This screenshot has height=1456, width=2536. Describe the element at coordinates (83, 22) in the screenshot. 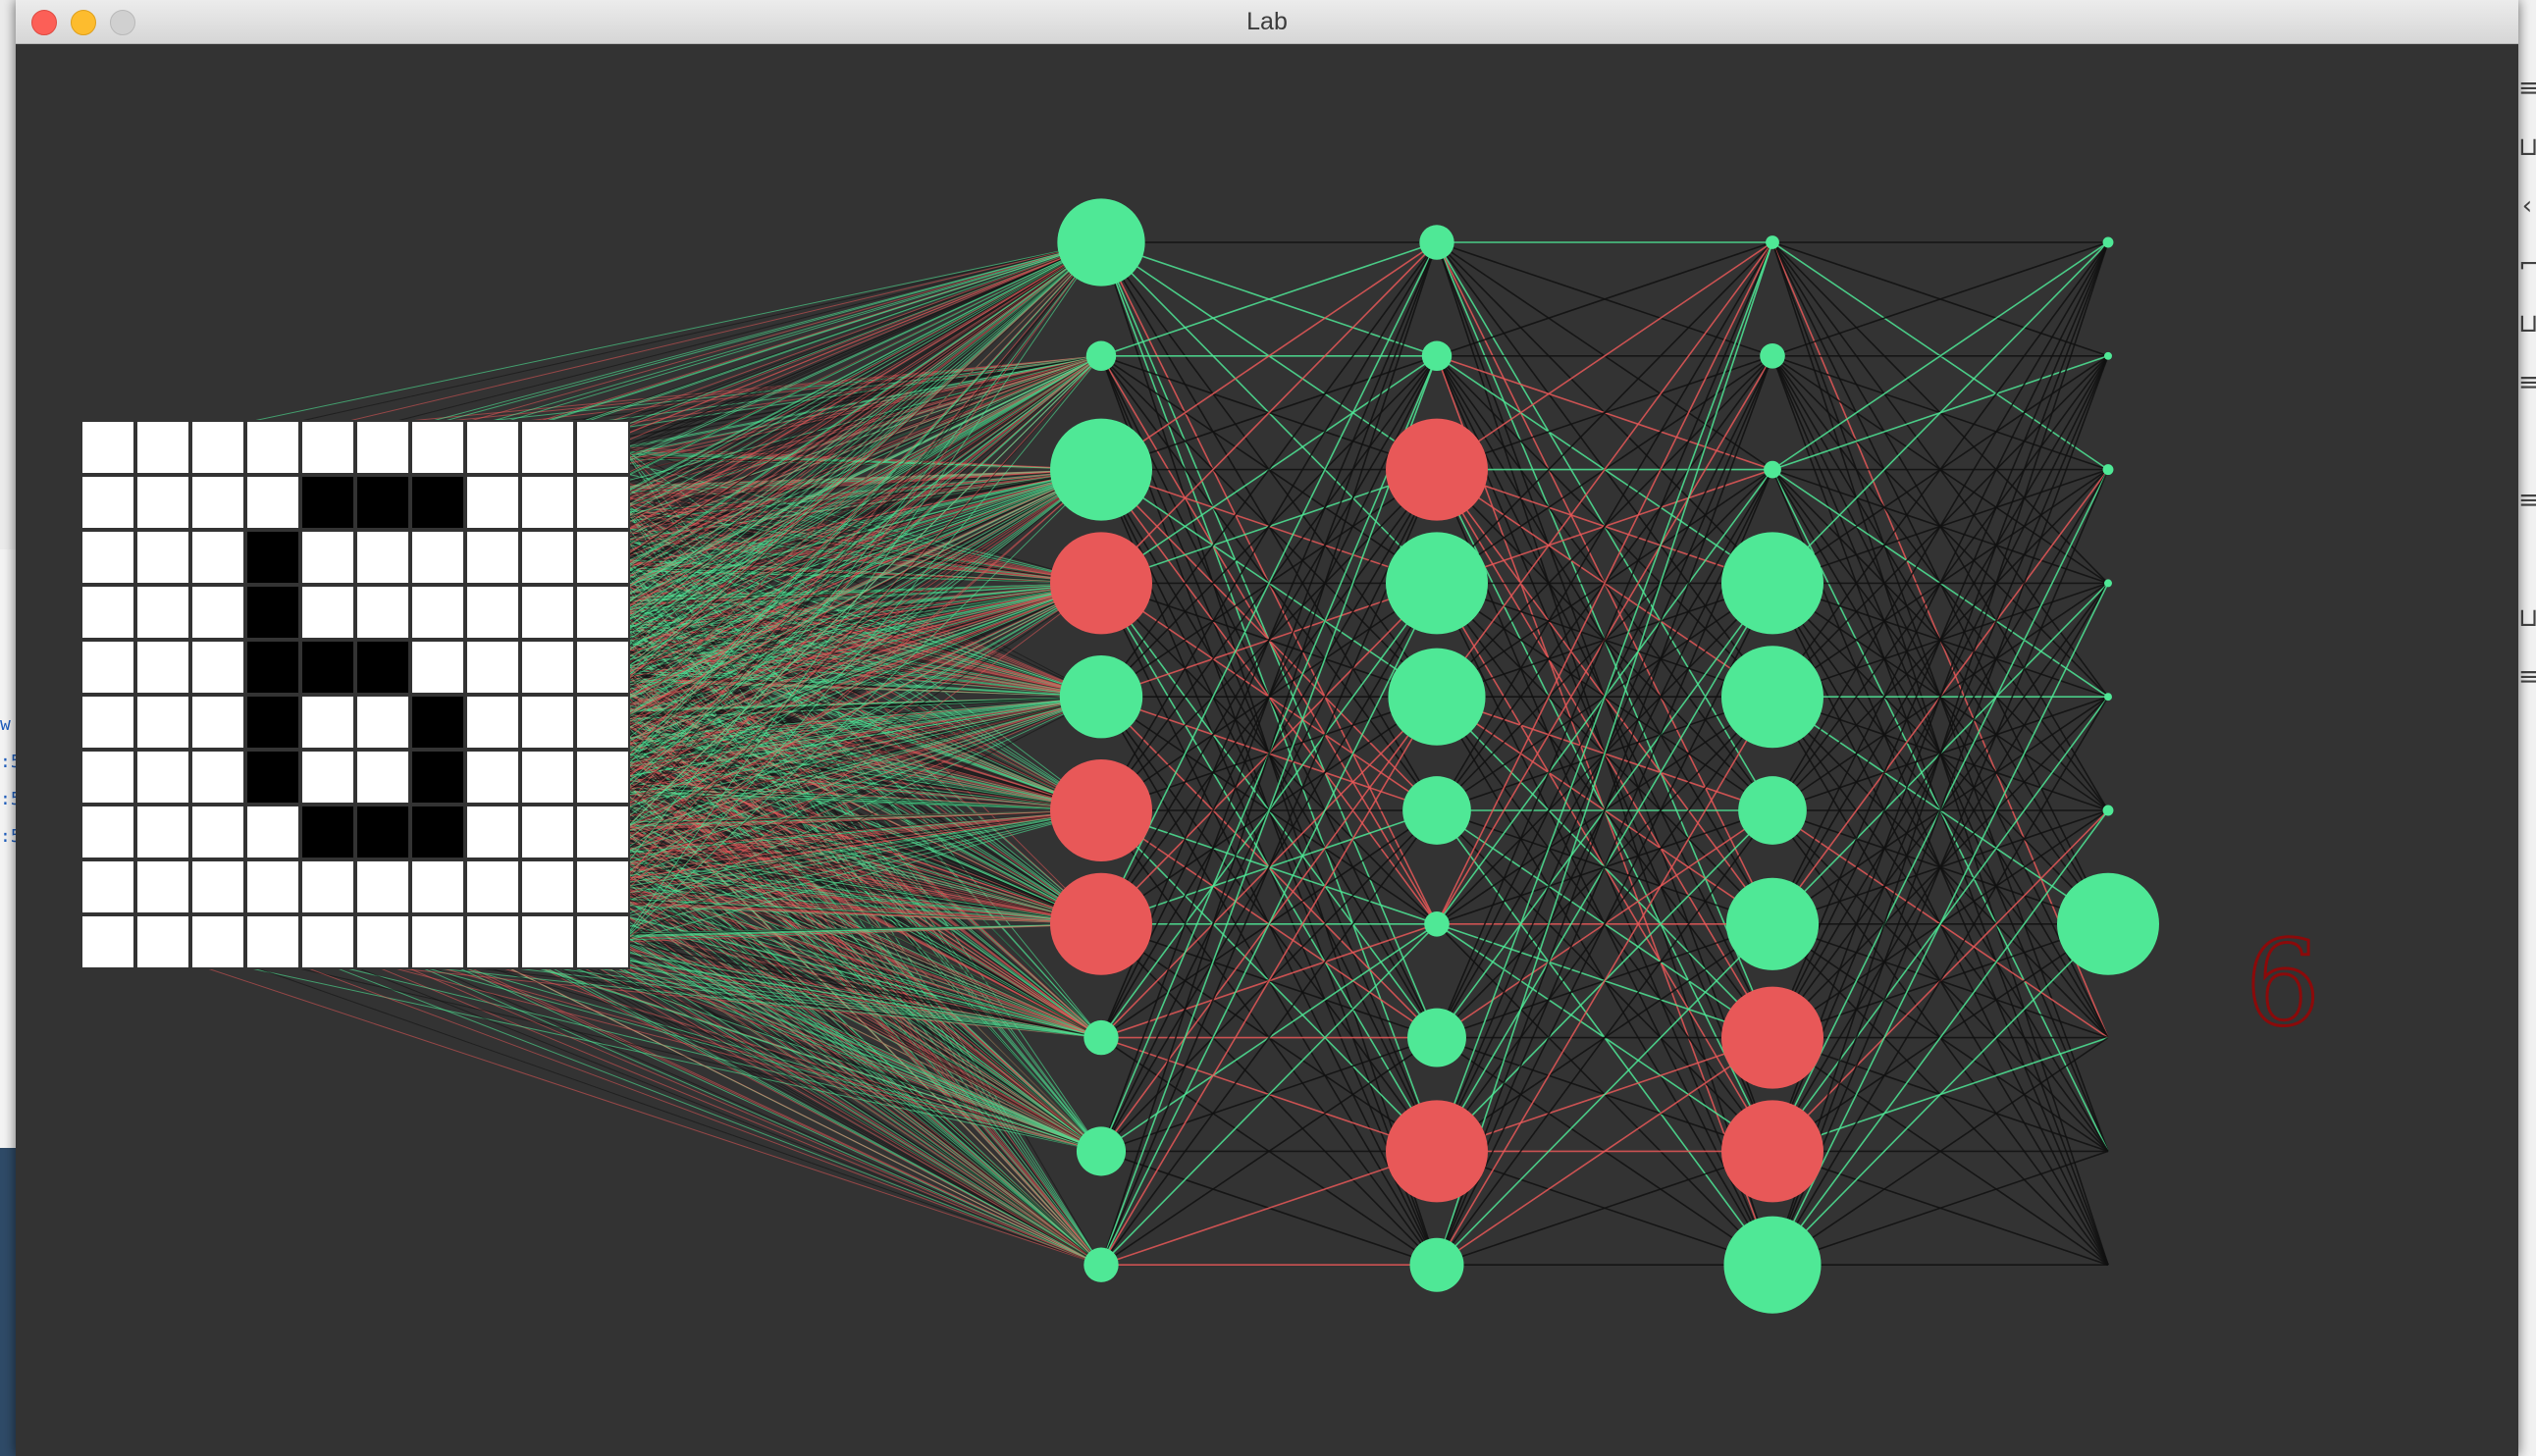

I see `minimize-button` at that location.